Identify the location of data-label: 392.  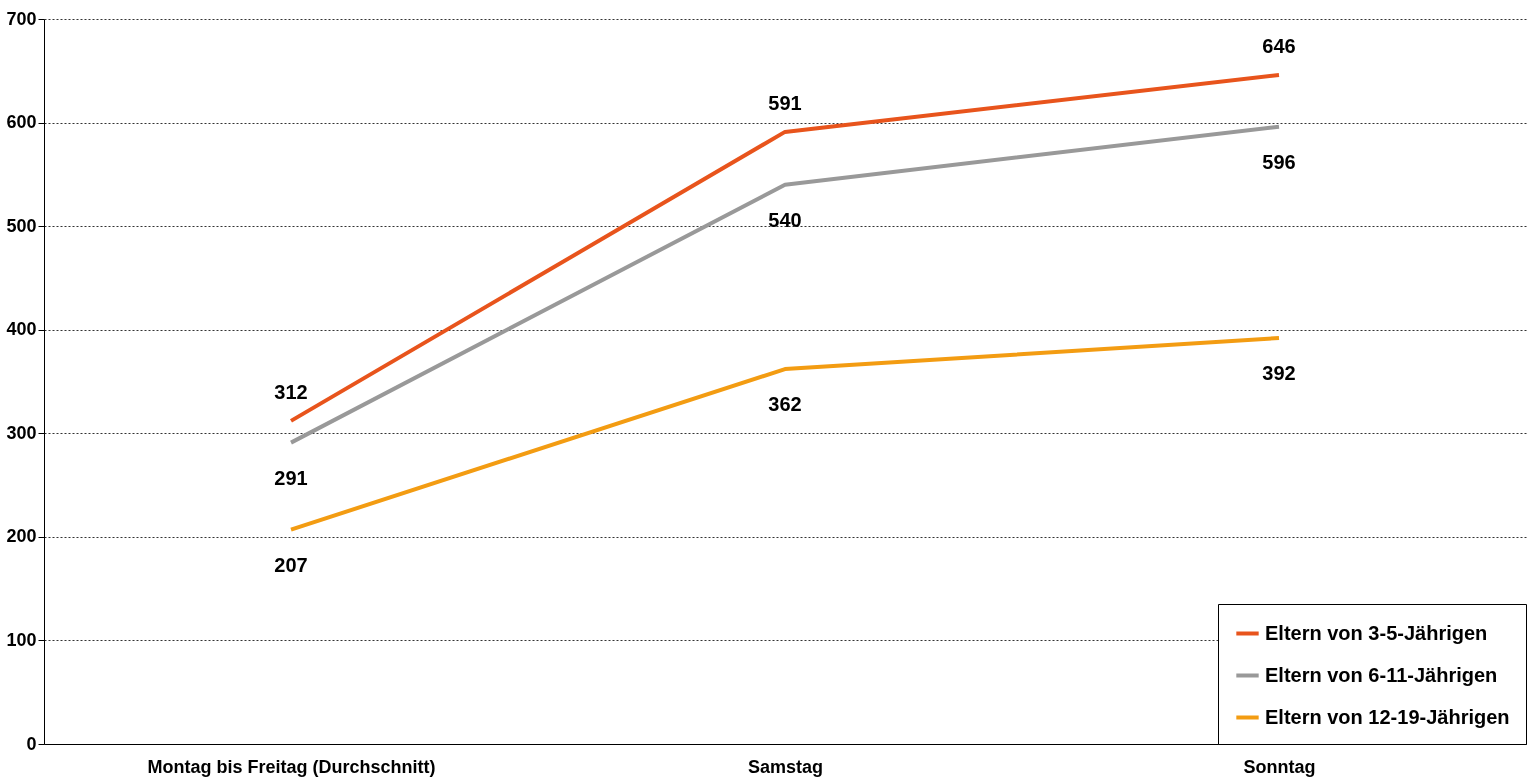
(1279, 373).